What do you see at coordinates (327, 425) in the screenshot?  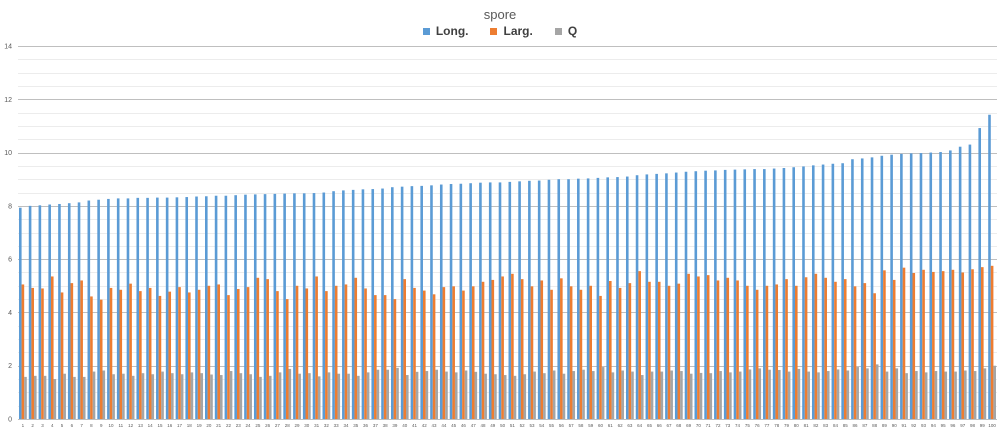 I see `x-tick-label: 32` at bounding box center [327, 425].